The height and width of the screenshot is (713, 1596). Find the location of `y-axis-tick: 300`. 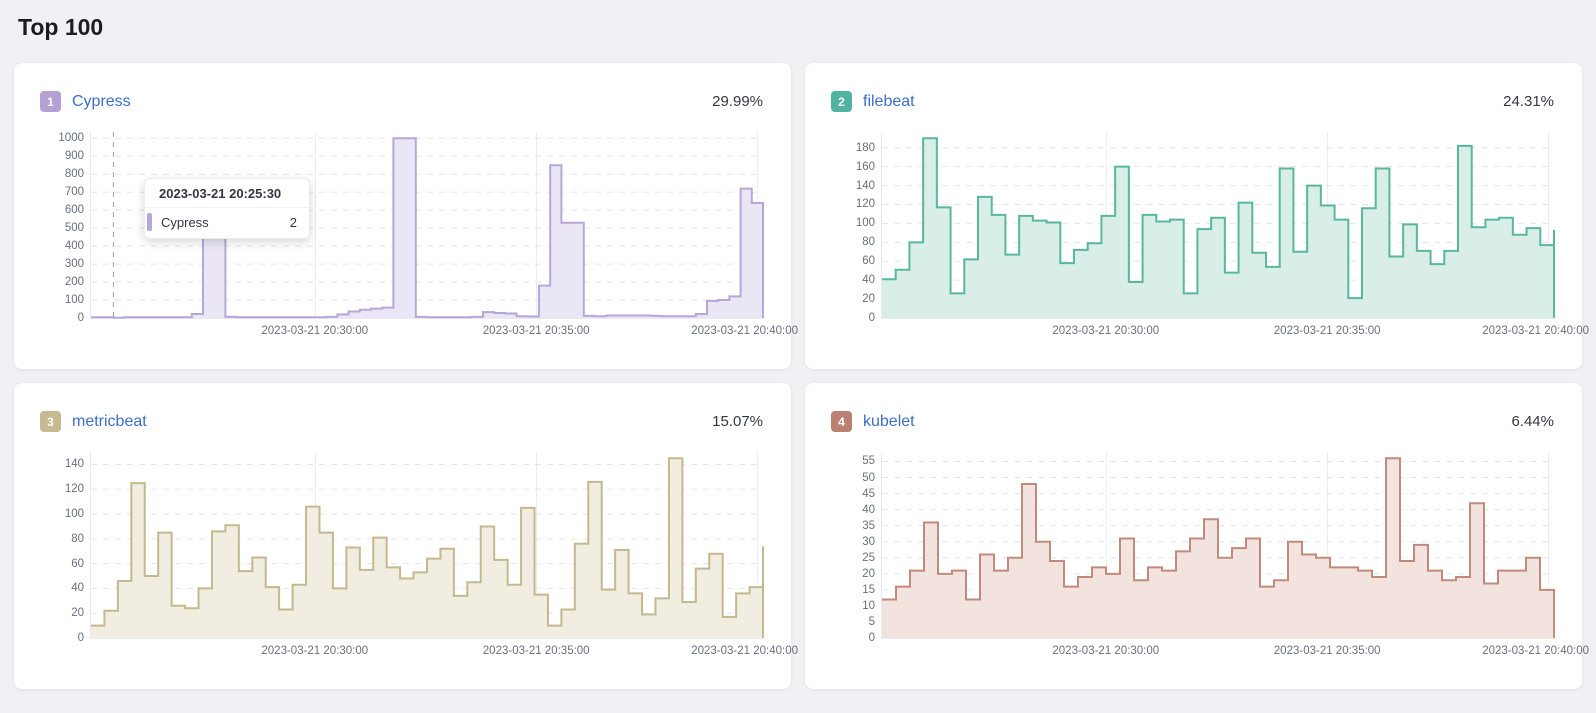

y-axis-tick: 300 is located at coordinates (74, 264).